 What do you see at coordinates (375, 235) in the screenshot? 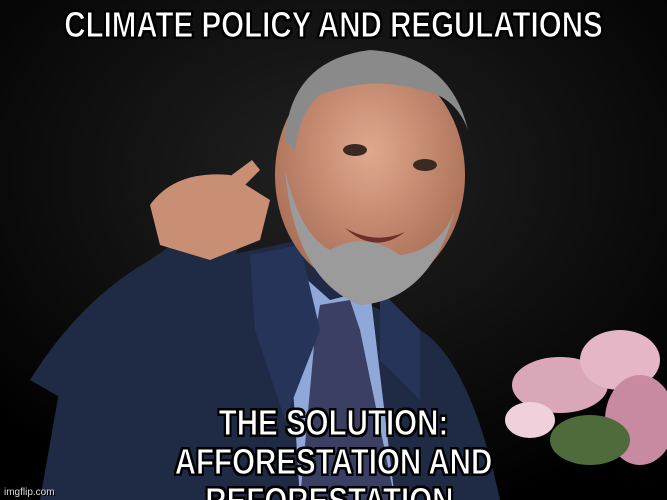
I see `mouth` at bounding box center [375, 235].